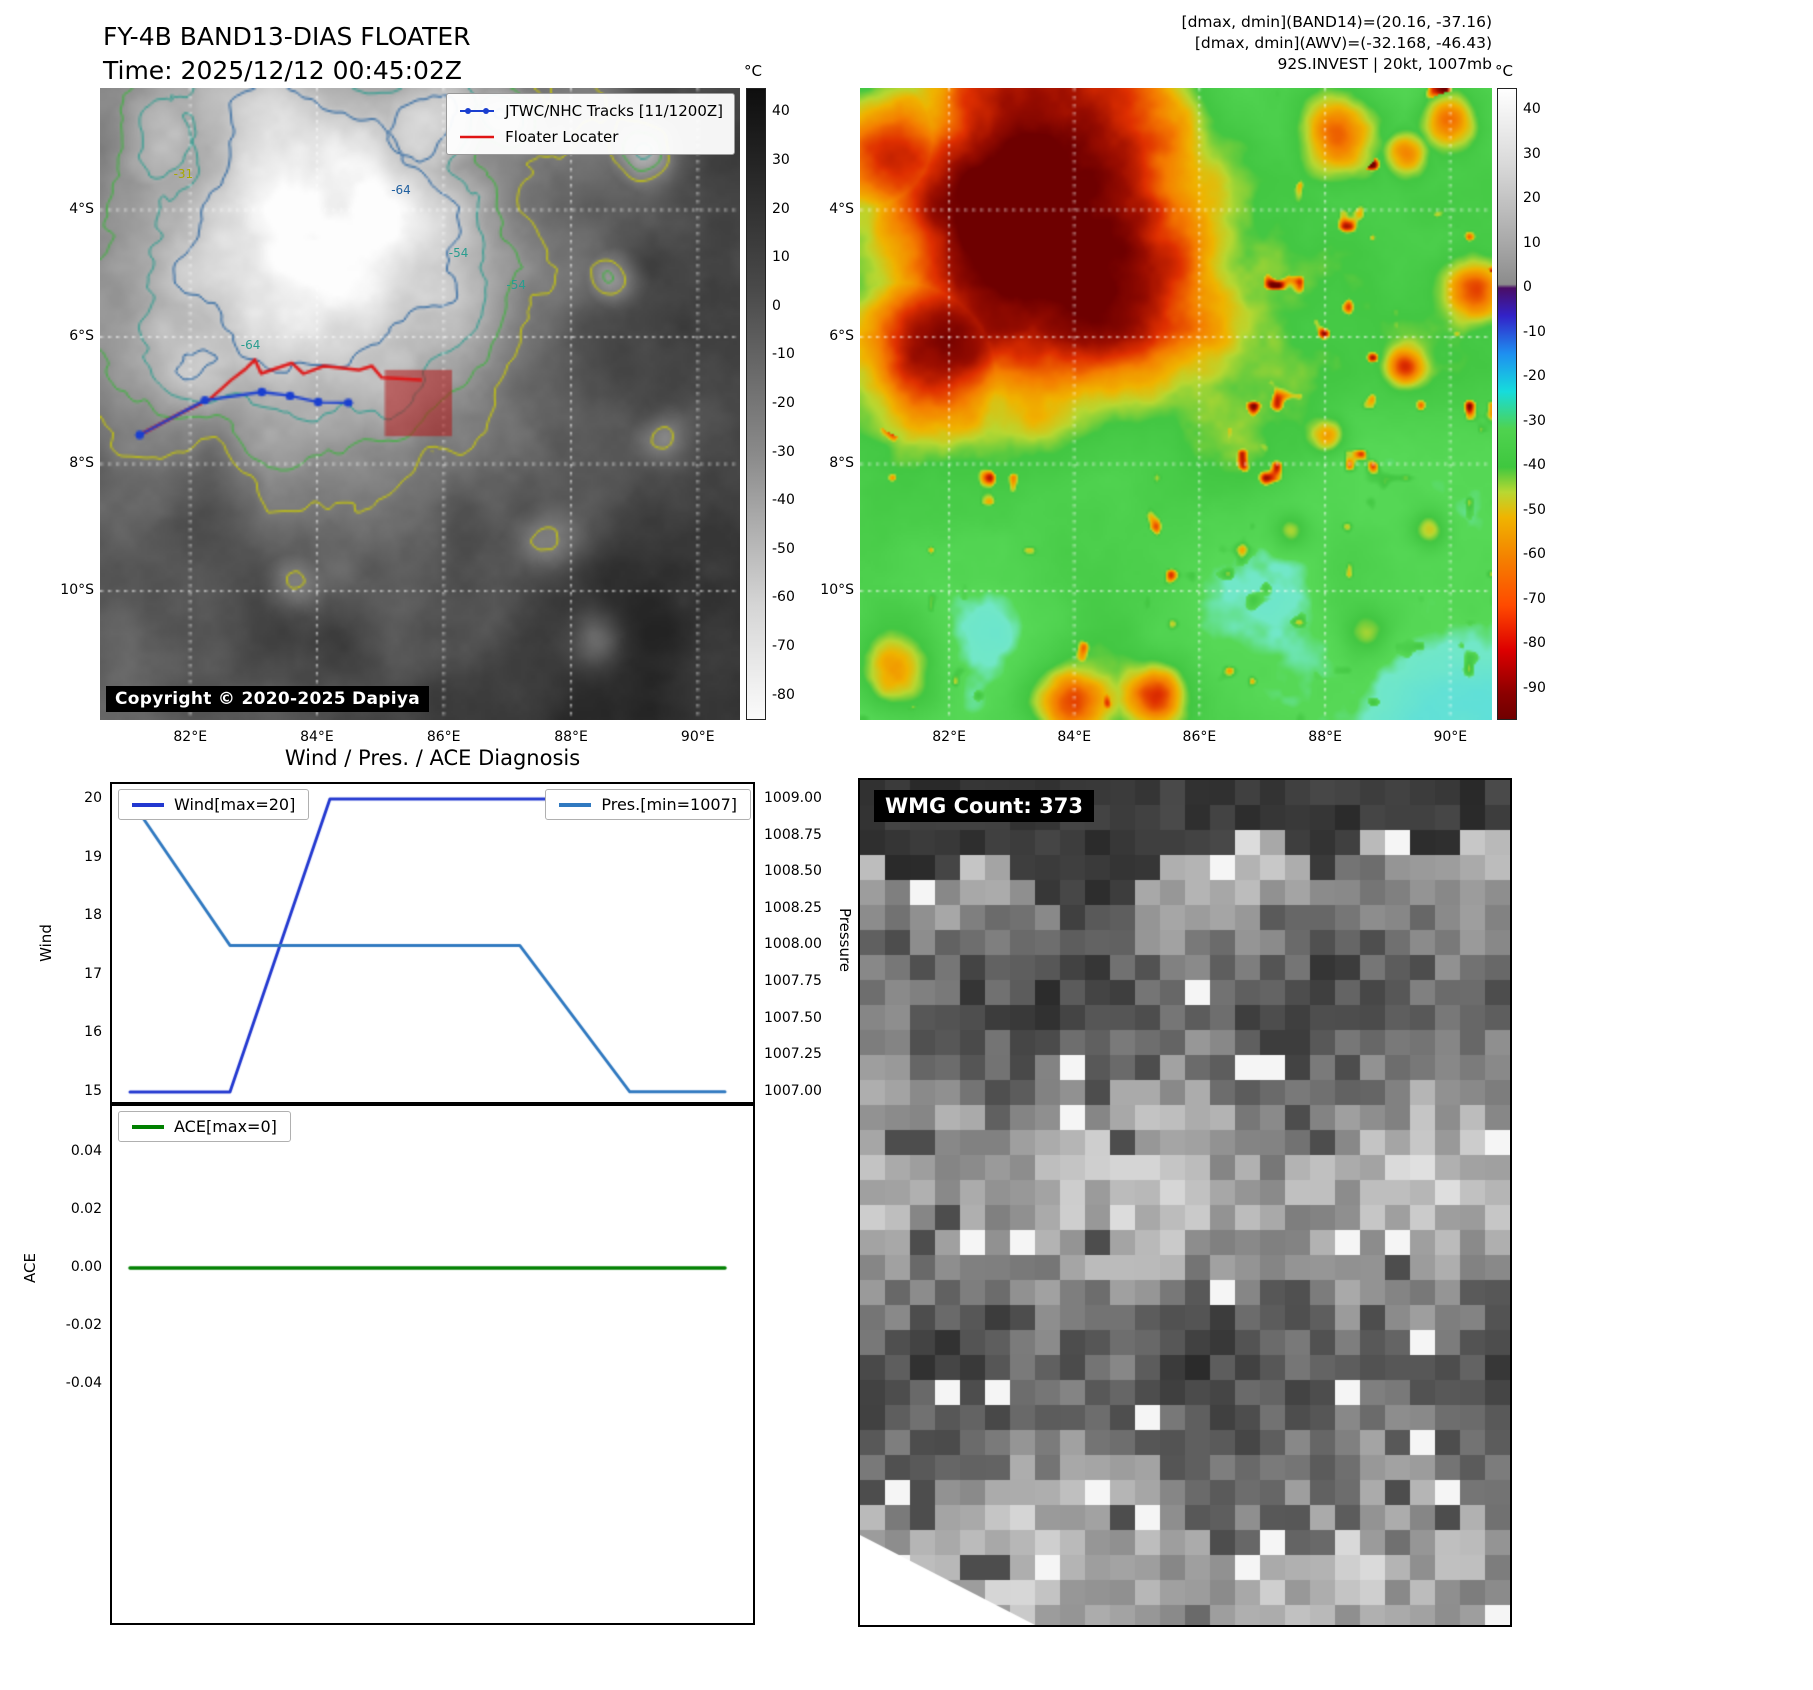 This screenshot has height=1690, width=1813. I want to click on awv-colorbar-tick-label: -10, so click(1534, 331).